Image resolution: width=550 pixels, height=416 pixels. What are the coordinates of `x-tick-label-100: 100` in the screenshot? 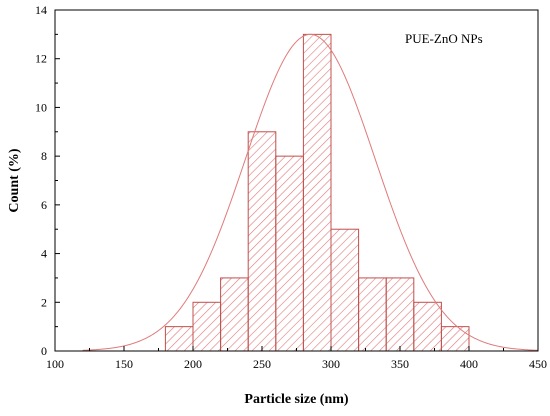 It's located at (55, 364).